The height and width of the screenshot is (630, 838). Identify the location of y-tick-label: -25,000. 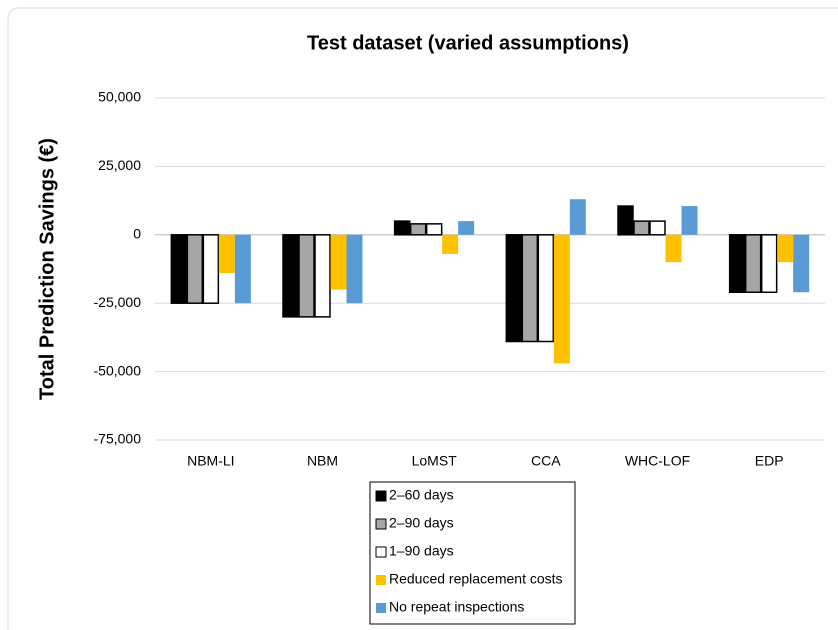
(118, 302).